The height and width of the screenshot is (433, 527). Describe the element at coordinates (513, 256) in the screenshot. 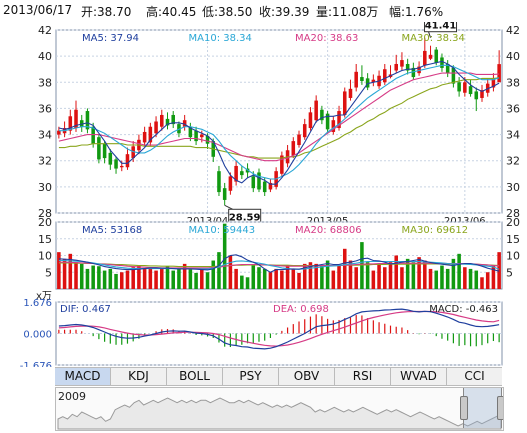

I see `volume-y-tick-right: 10` at that location.